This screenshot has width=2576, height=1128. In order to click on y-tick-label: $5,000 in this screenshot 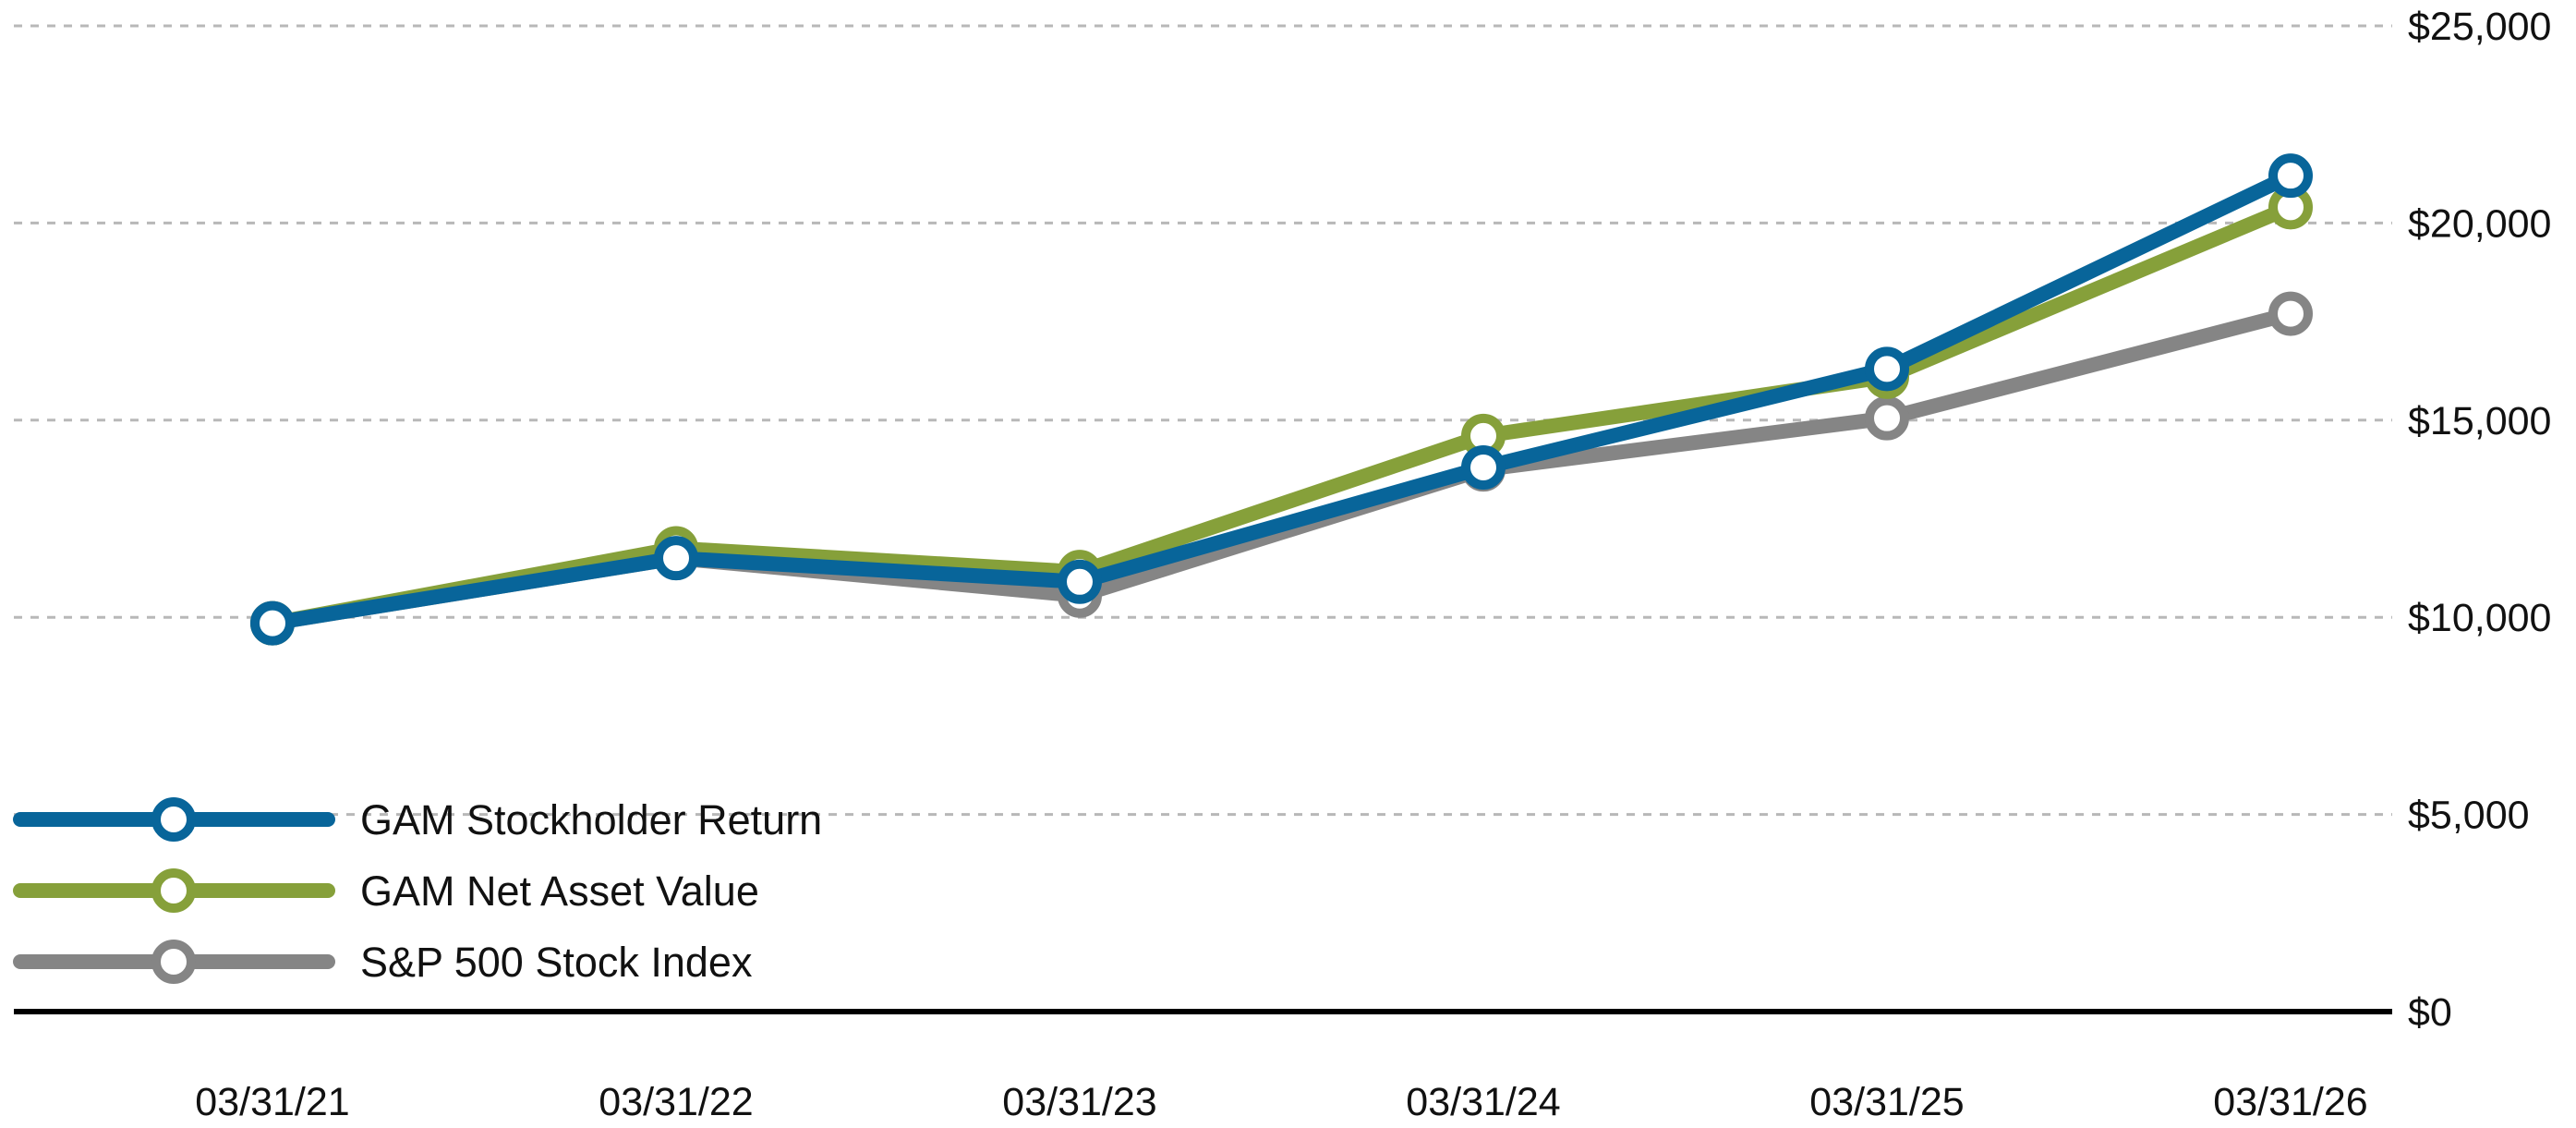, I will do `click(2469, 816)`.